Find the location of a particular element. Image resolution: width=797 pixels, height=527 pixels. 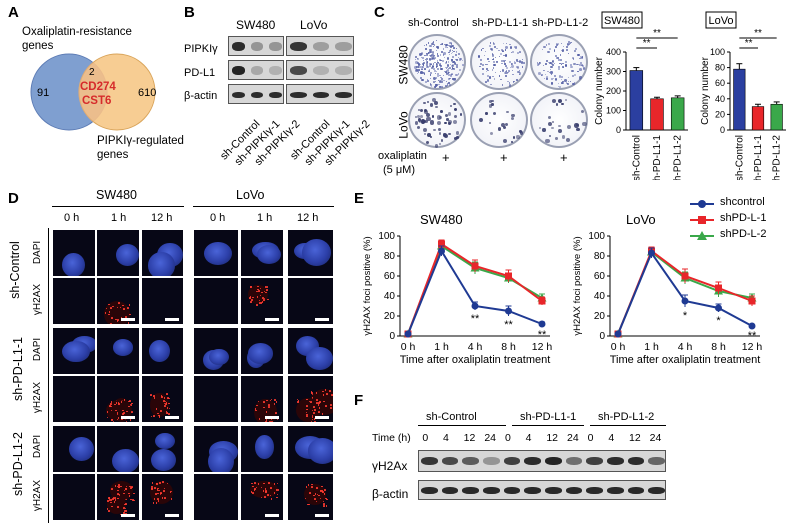

legend-label-shpdl2: shPD-L-2 is located at coordinates (743, 234).